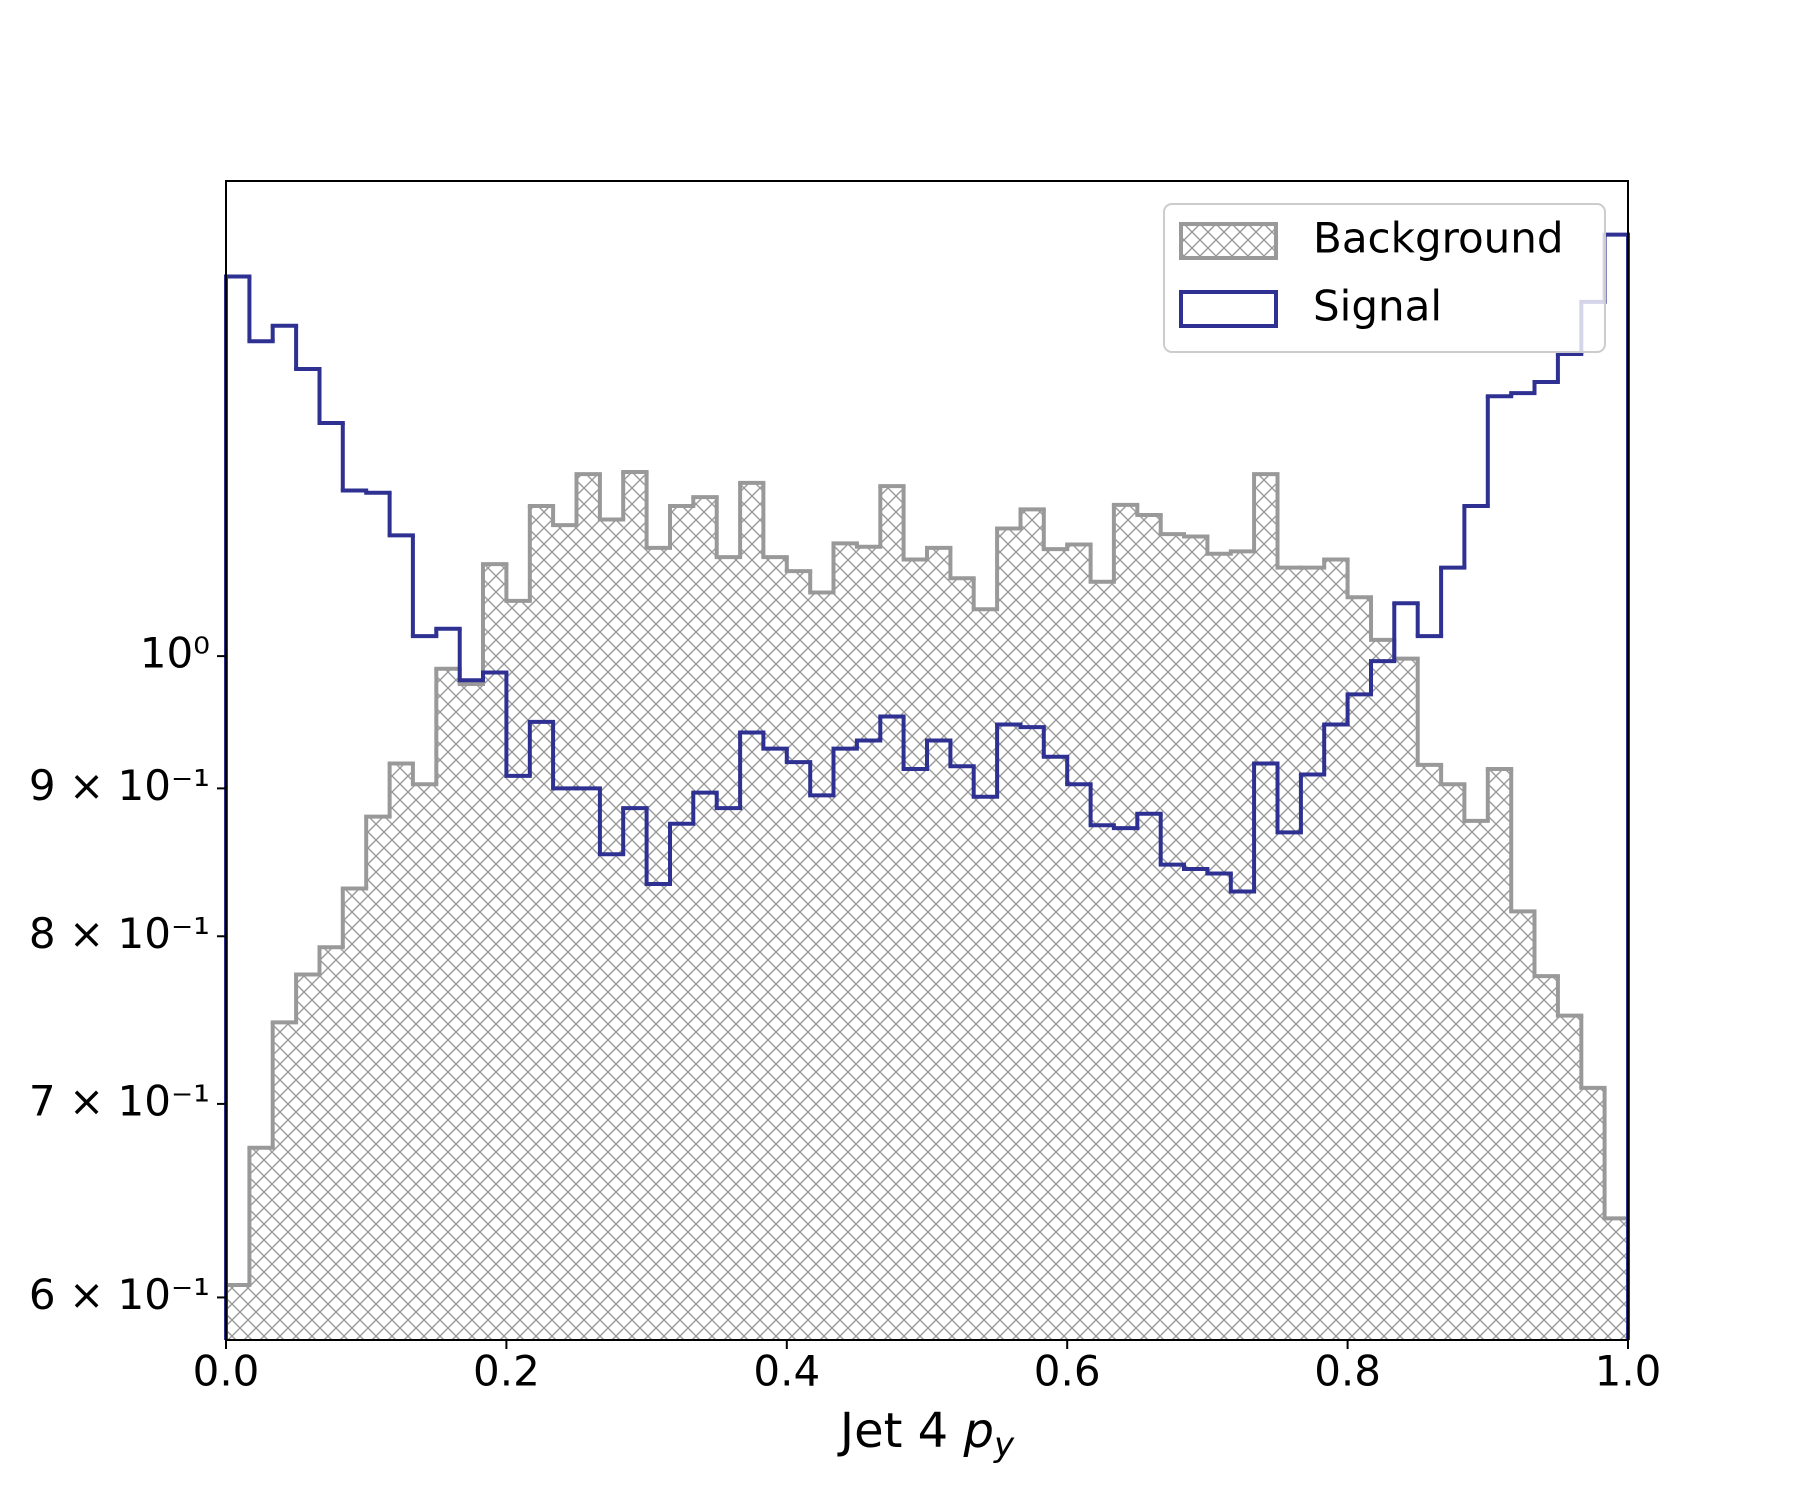  What do you see at coordinates (1067, 1371) in the screenshot?
I see `x-tick-label: 0.6` at bounding box center [1067, 1371].